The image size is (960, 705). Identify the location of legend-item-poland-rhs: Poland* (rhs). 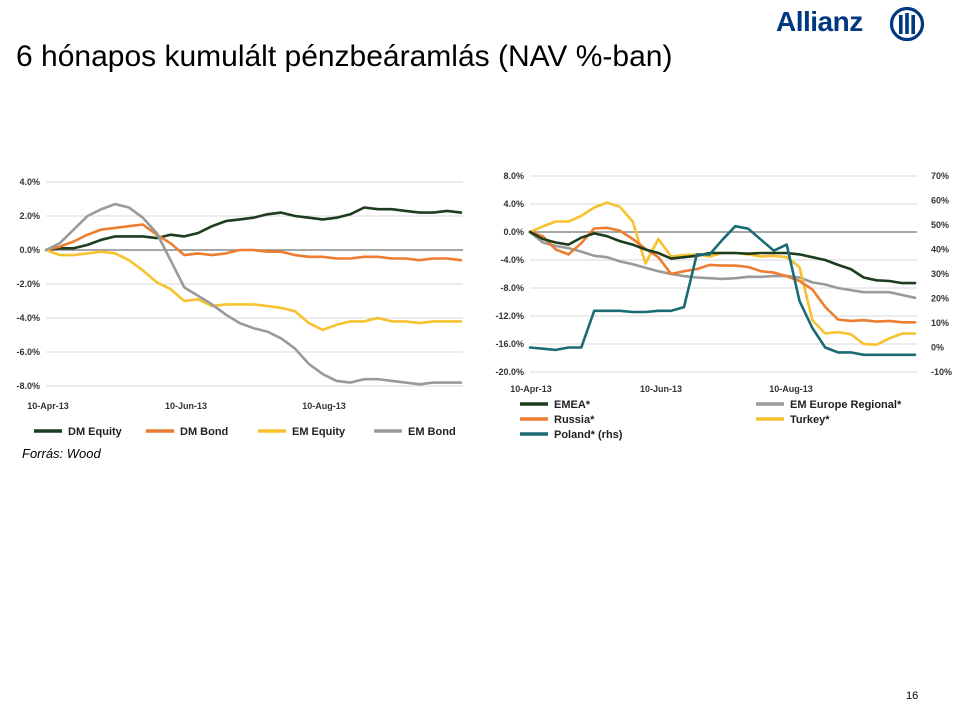
(571, 435).